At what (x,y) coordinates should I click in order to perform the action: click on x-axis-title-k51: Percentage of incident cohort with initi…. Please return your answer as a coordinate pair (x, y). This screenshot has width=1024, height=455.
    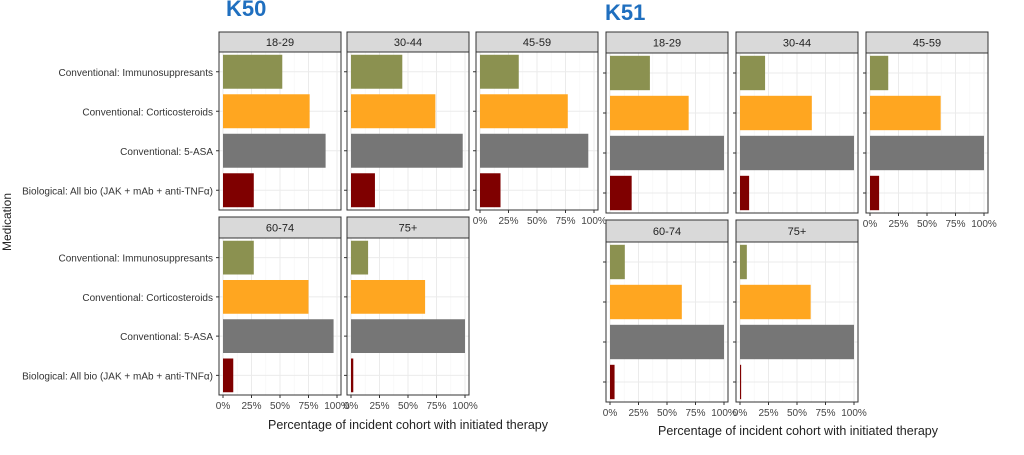
    Looking at the image, I should click on (798, 431).